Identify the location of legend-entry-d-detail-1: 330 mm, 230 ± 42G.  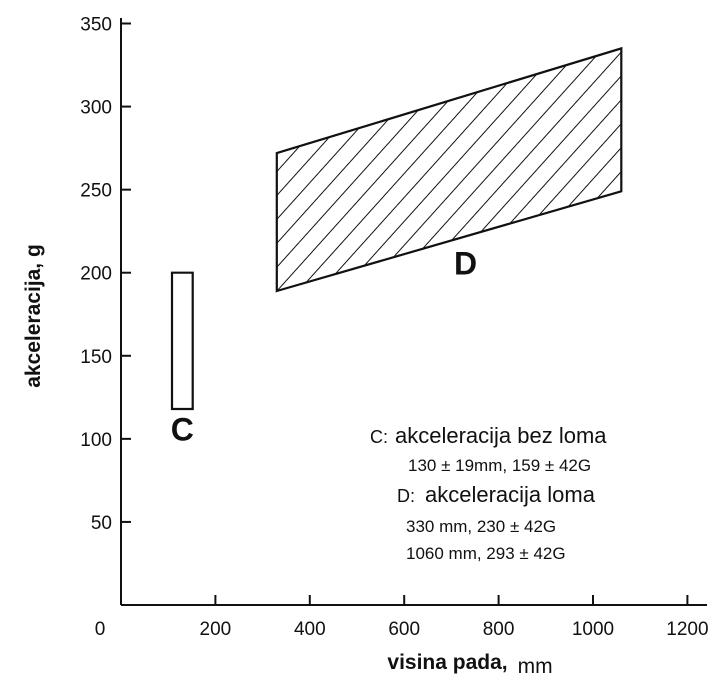
(481, 526).